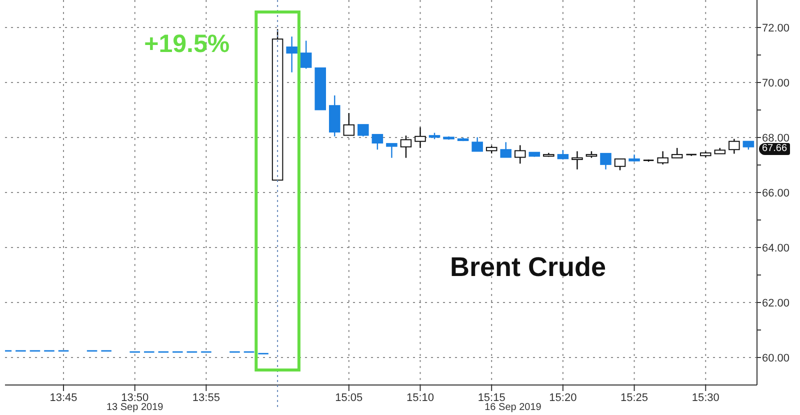 This screenshot has width=800, height=415. What do you see at coordinates (774, 148) in the screenshot?
I see `annotation: 67.66` at bounding box center [774, 148].